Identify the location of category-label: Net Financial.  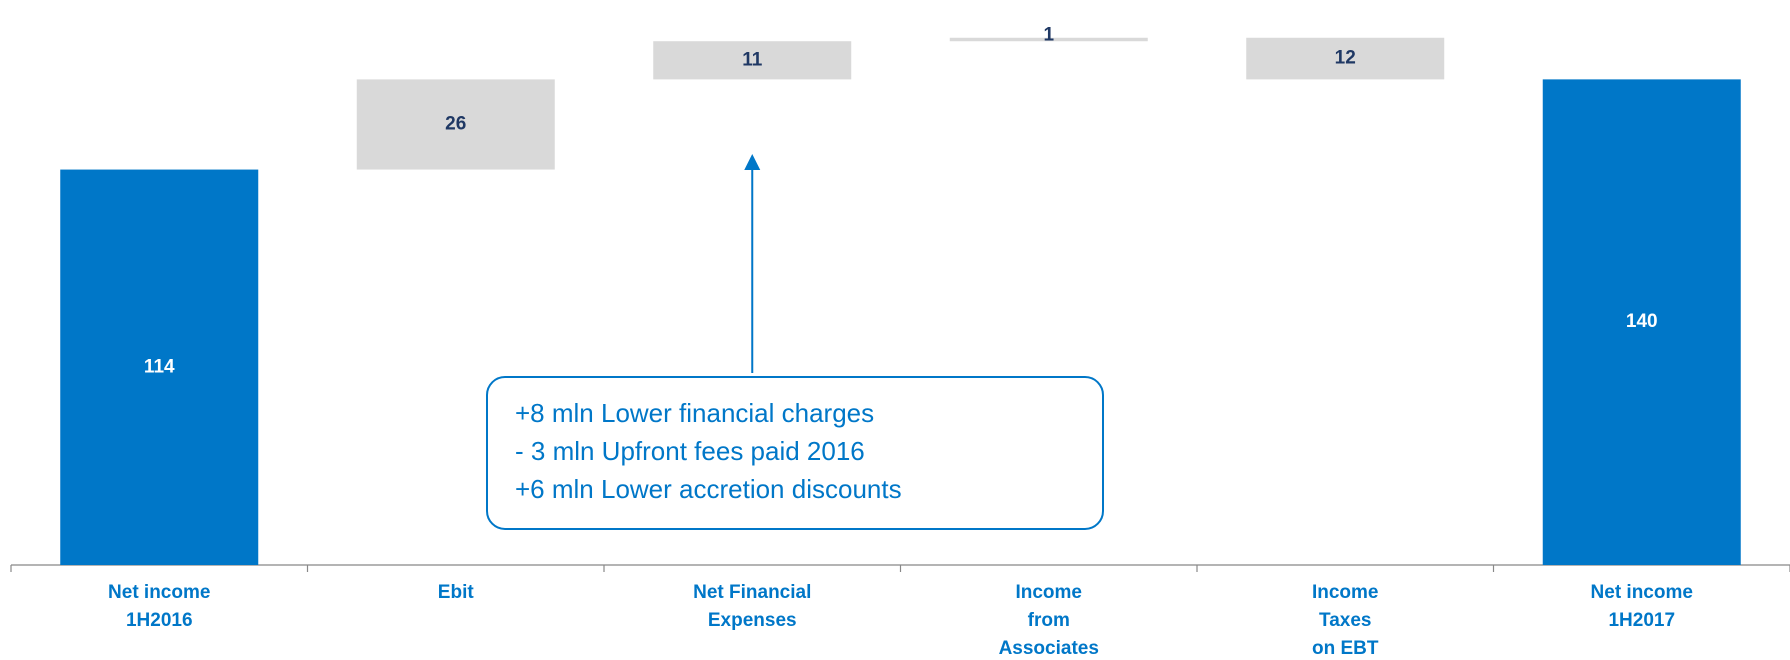
(752, 592).